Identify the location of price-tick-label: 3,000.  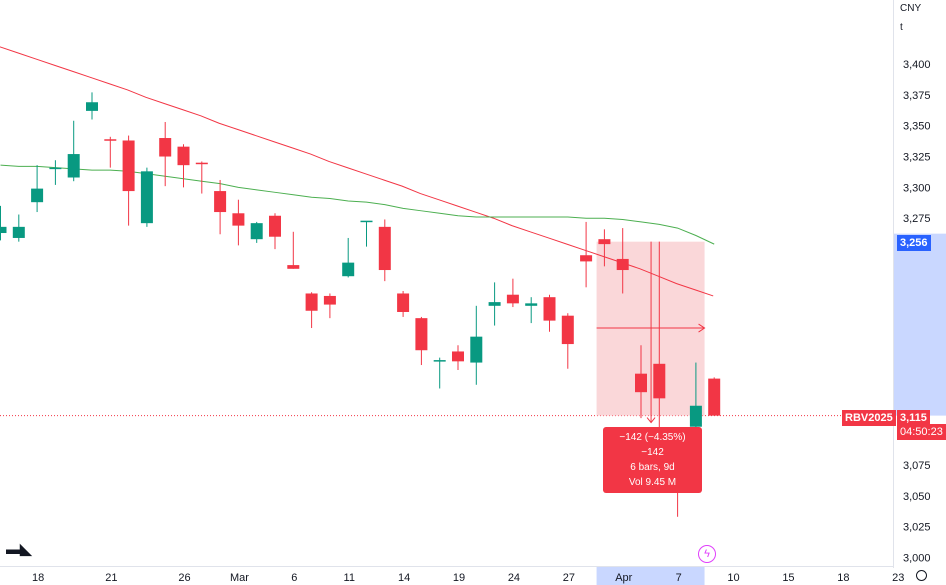
(917, 559).